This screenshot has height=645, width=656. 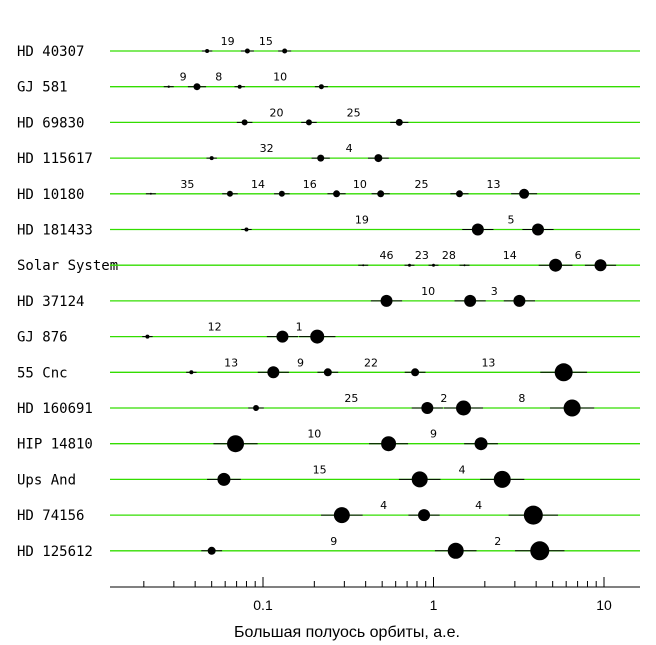 I want to click on system-name: 55 Cnc, so click(x=42, y=373).